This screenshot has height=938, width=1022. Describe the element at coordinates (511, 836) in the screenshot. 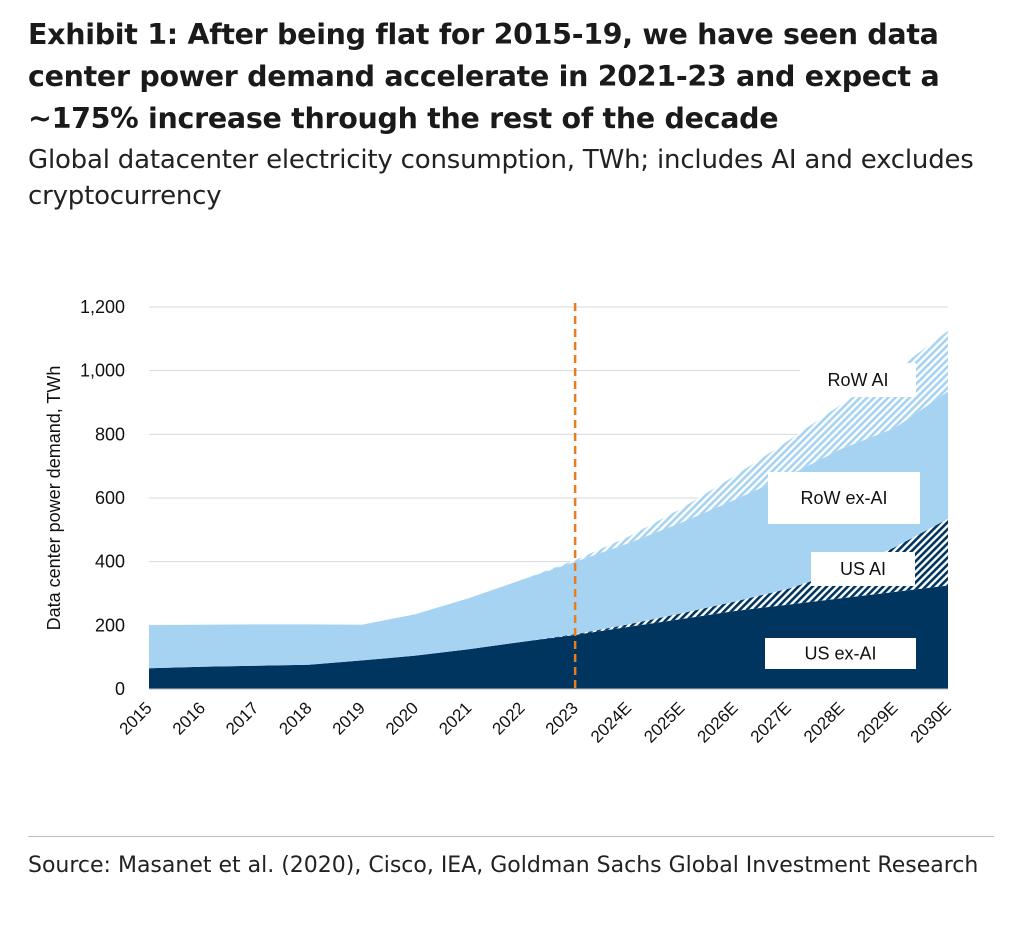

I see `divider` at that location.